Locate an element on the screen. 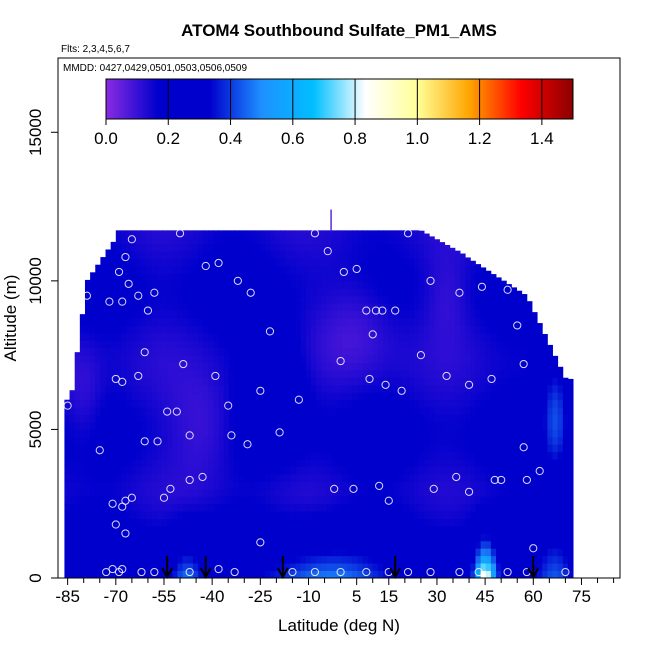 This screenshot has width=650, height=650. x-tick-label: 75 is located at coordinates (581, 596).